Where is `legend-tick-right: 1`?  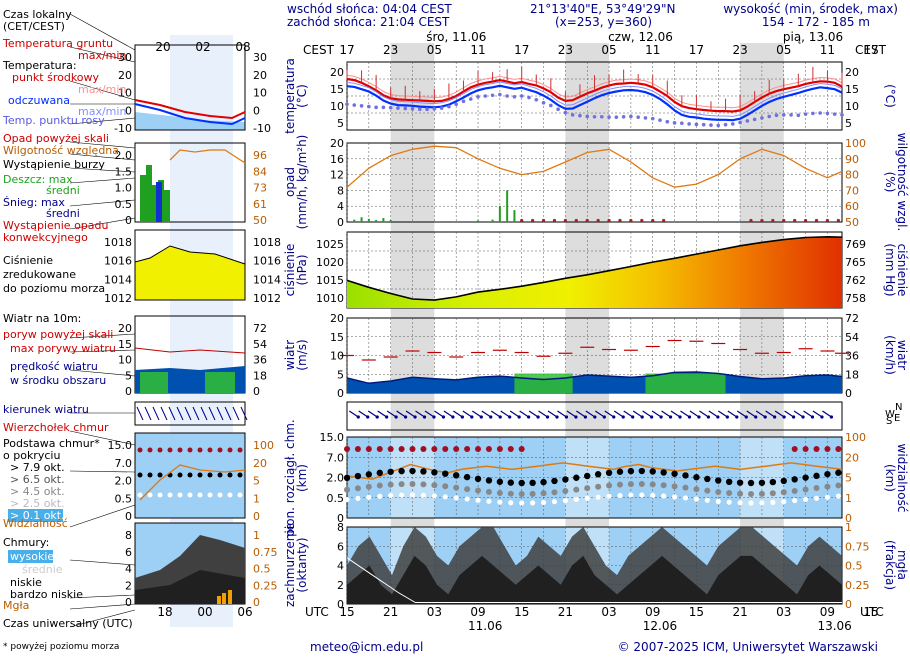 legend-tick-right: 1 is located at coordinates (256, 498).